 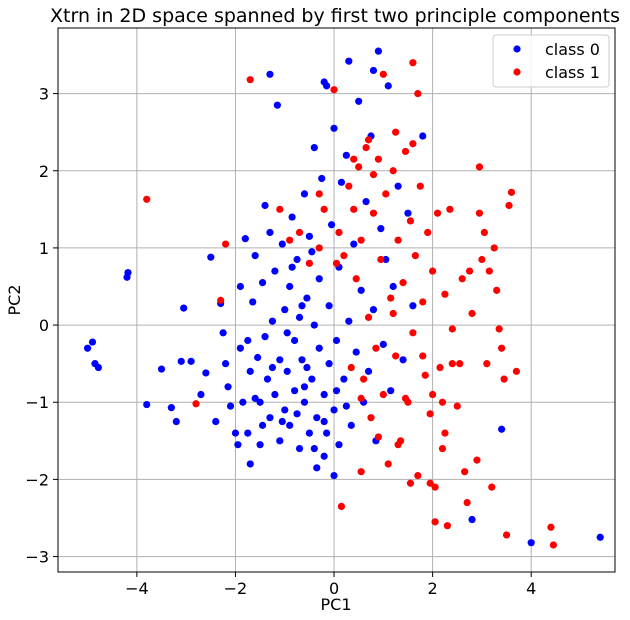 I want to click on y-axis-label: PC2, so click(x=14, y=300).